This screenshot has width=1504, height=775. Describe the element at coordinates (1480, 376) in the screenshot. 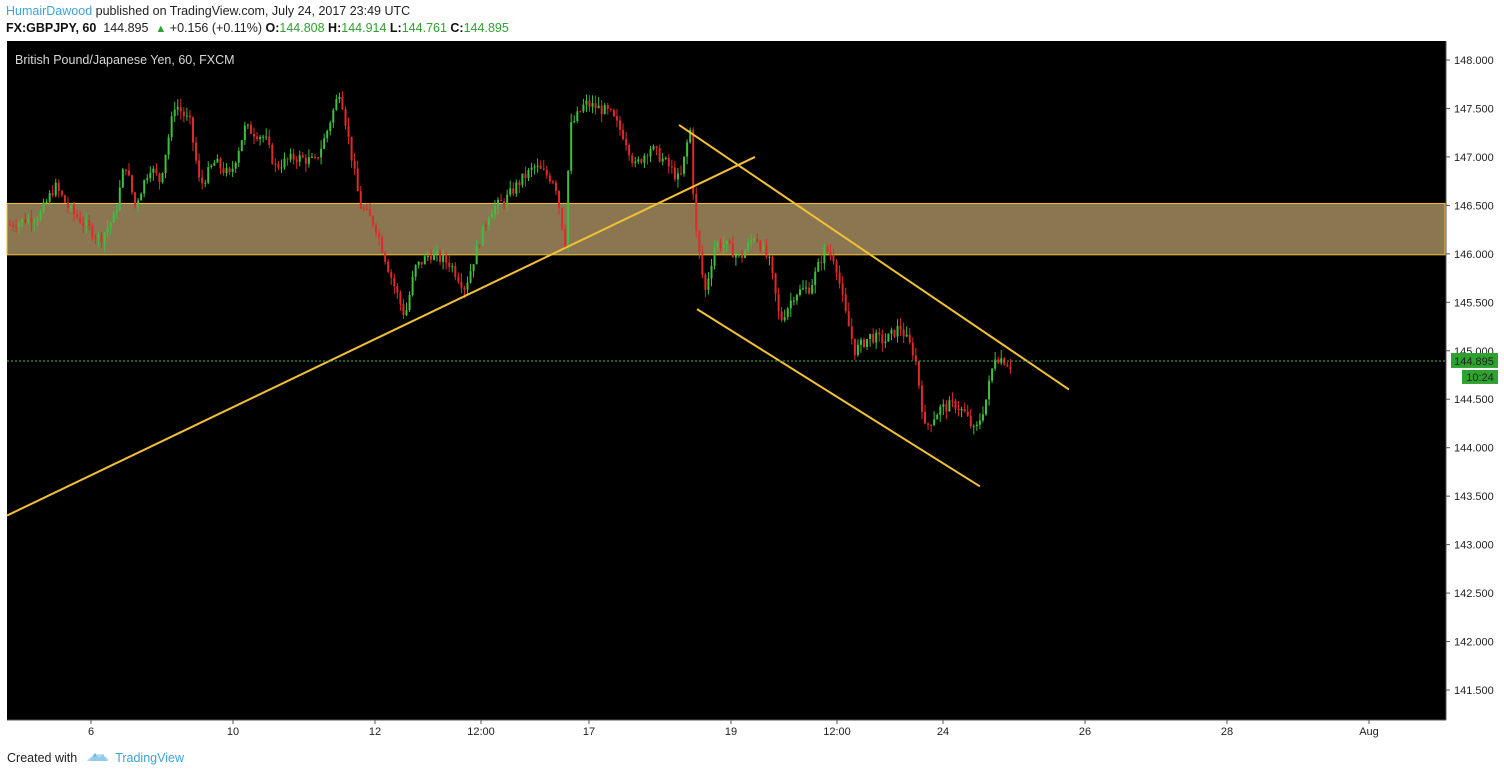

I see `countdown-tag` at that location.